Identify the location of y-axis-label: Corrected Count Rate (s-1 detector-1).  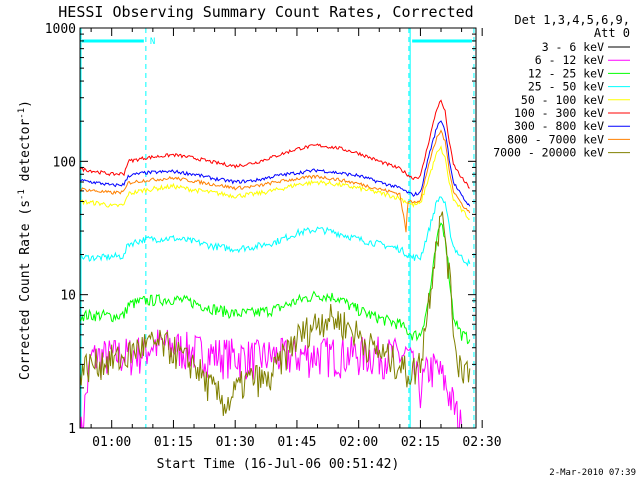
(25, 240).